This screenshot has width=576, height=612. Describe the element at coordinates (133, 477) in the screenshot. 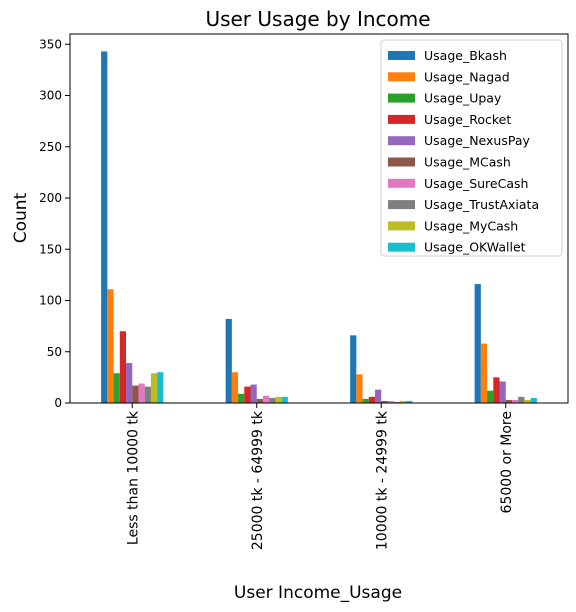

I see `x-tick-label: Less than 10000 tk` at that location.